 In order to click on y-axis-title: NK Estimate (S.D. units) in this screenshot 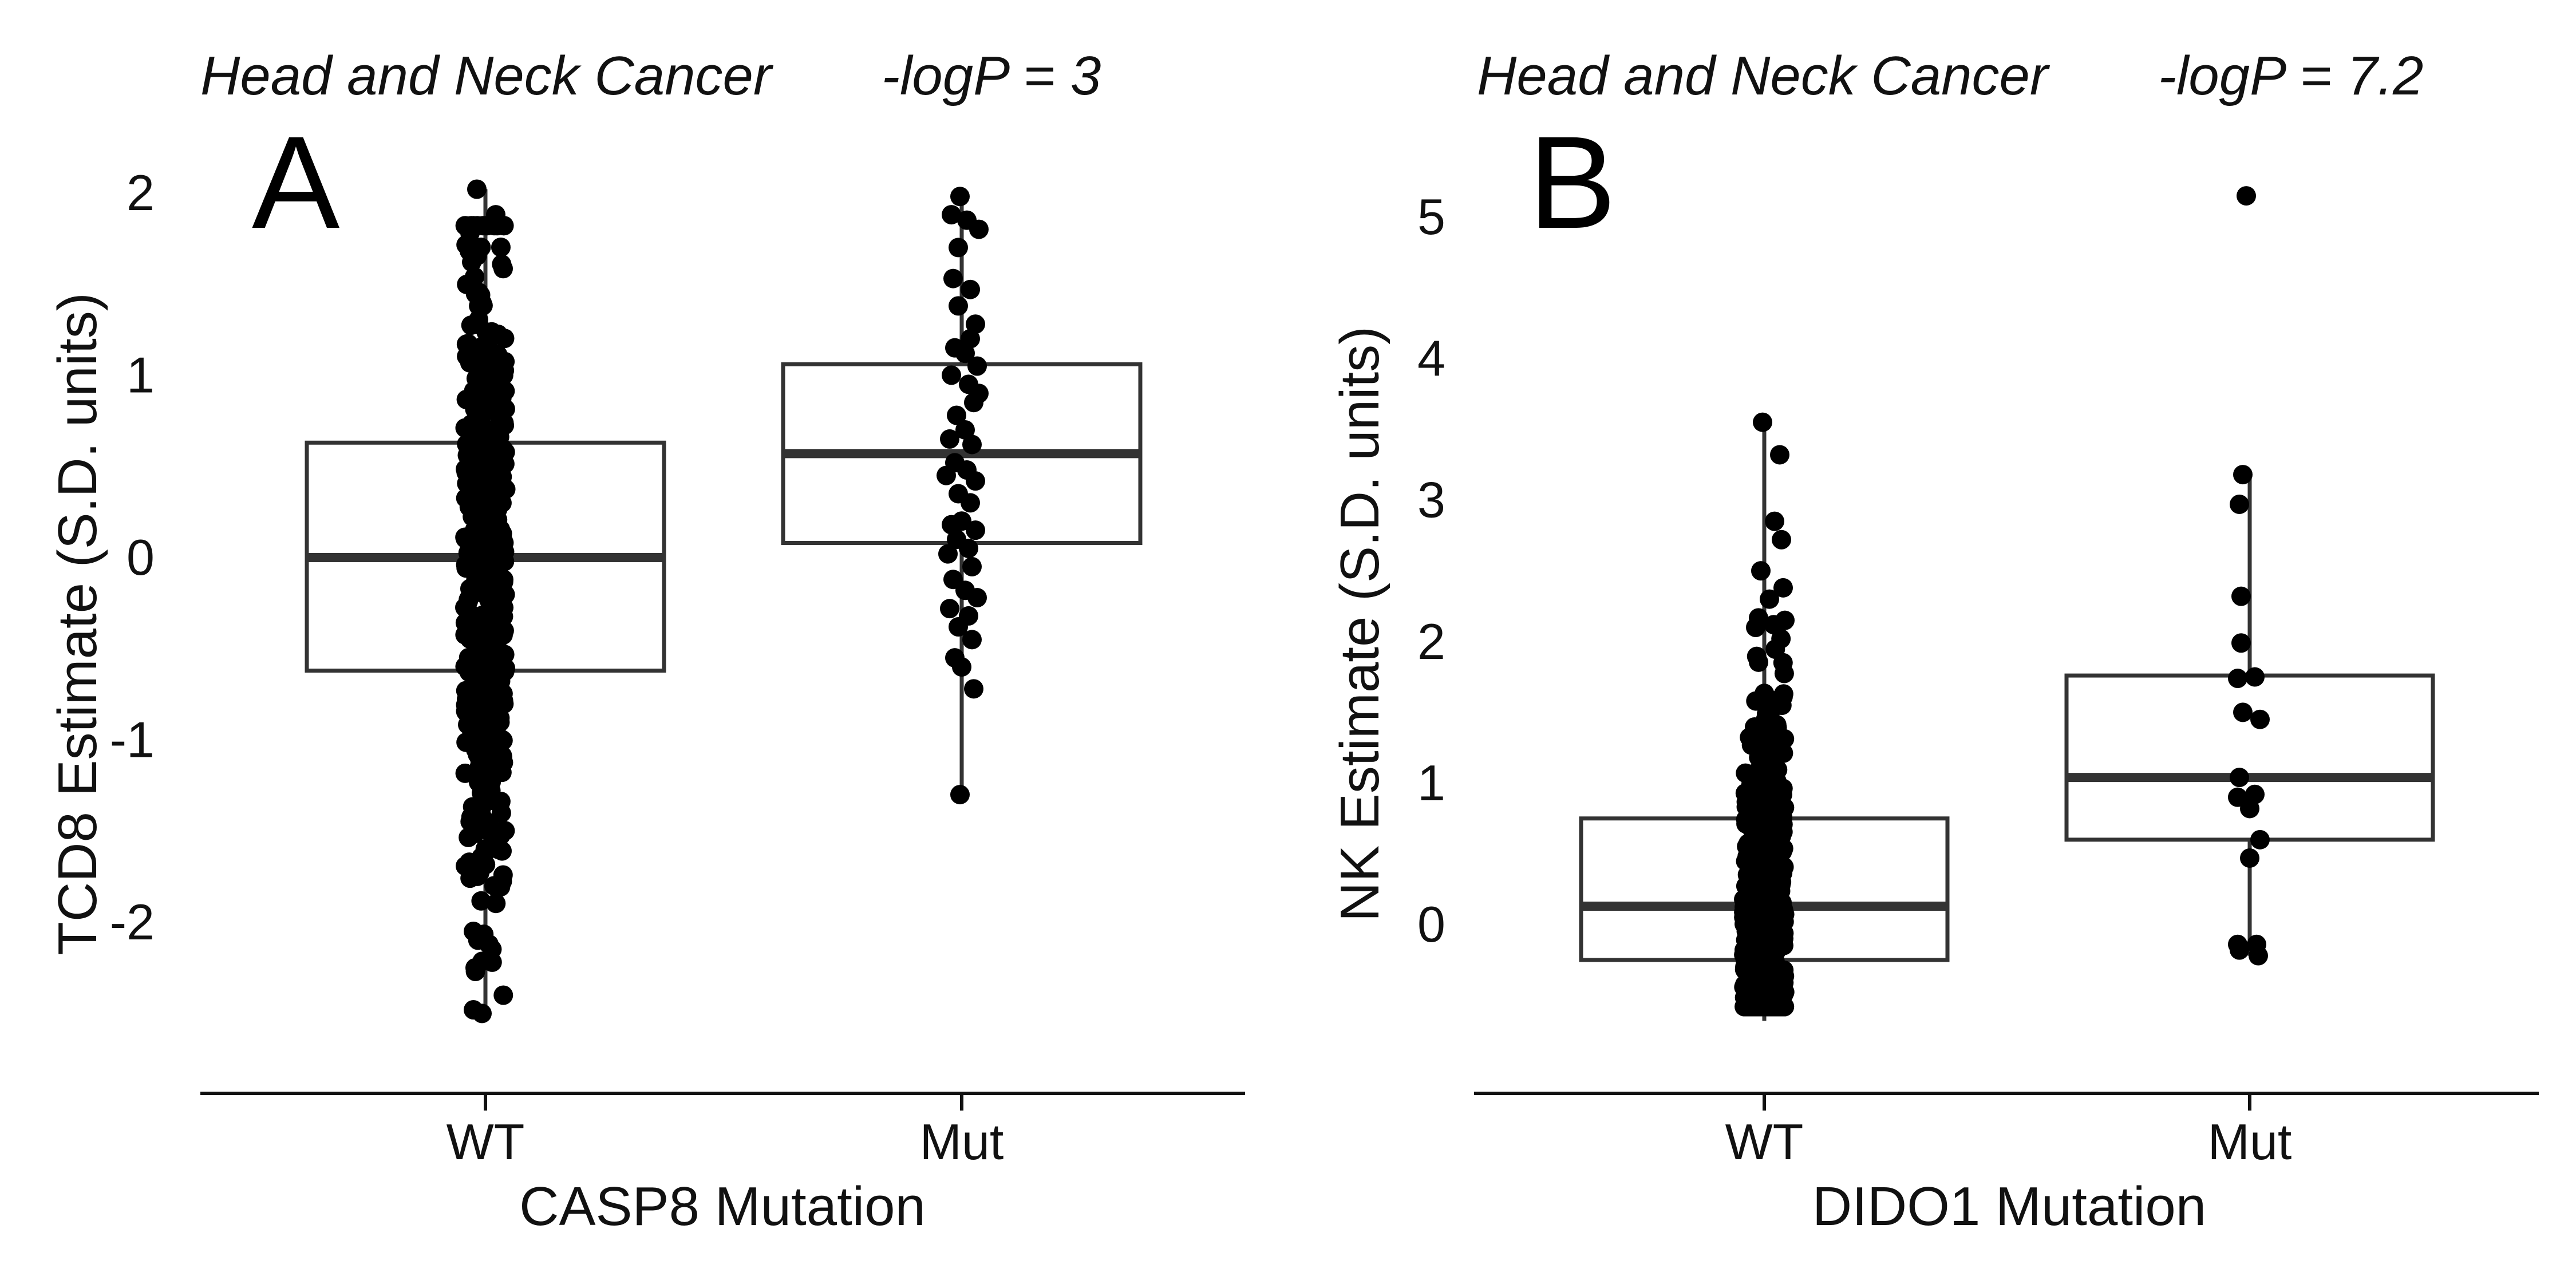, I will do `click(1359, 624)`.